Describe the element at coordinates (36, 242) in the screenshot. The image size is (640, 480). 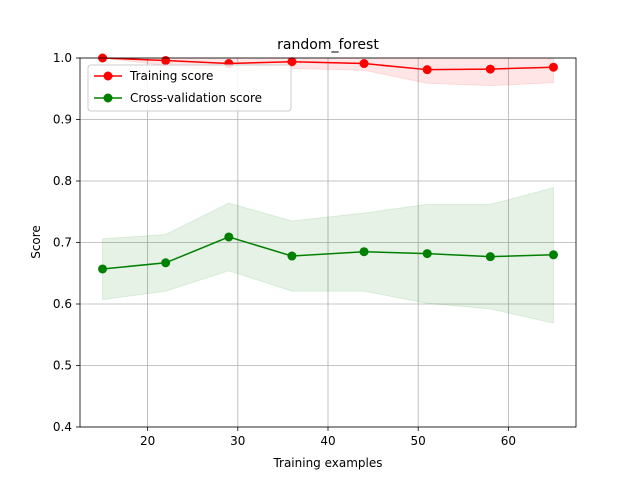
I see `y-axis-label: Score` at that location.